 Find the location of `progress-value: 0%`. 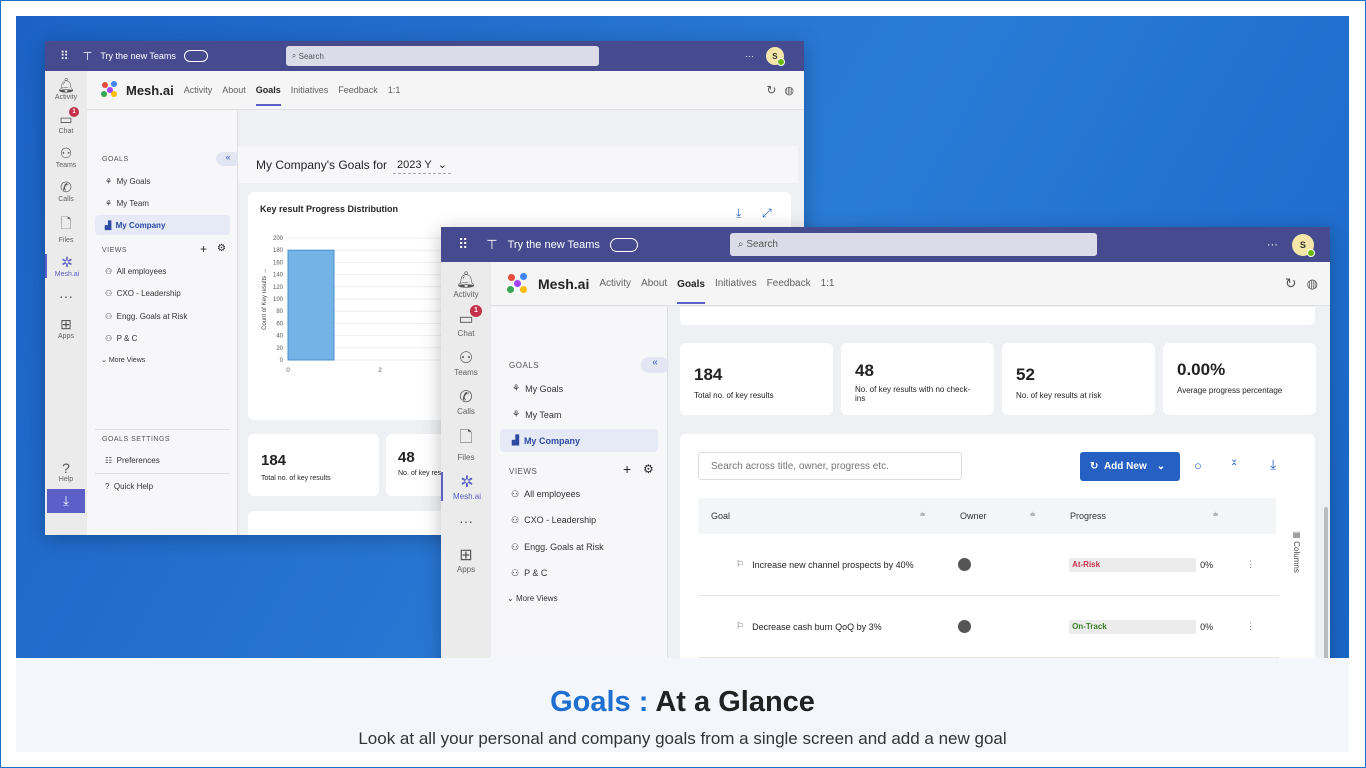

progress-value: 0% is located at coordinates (1207, 626).